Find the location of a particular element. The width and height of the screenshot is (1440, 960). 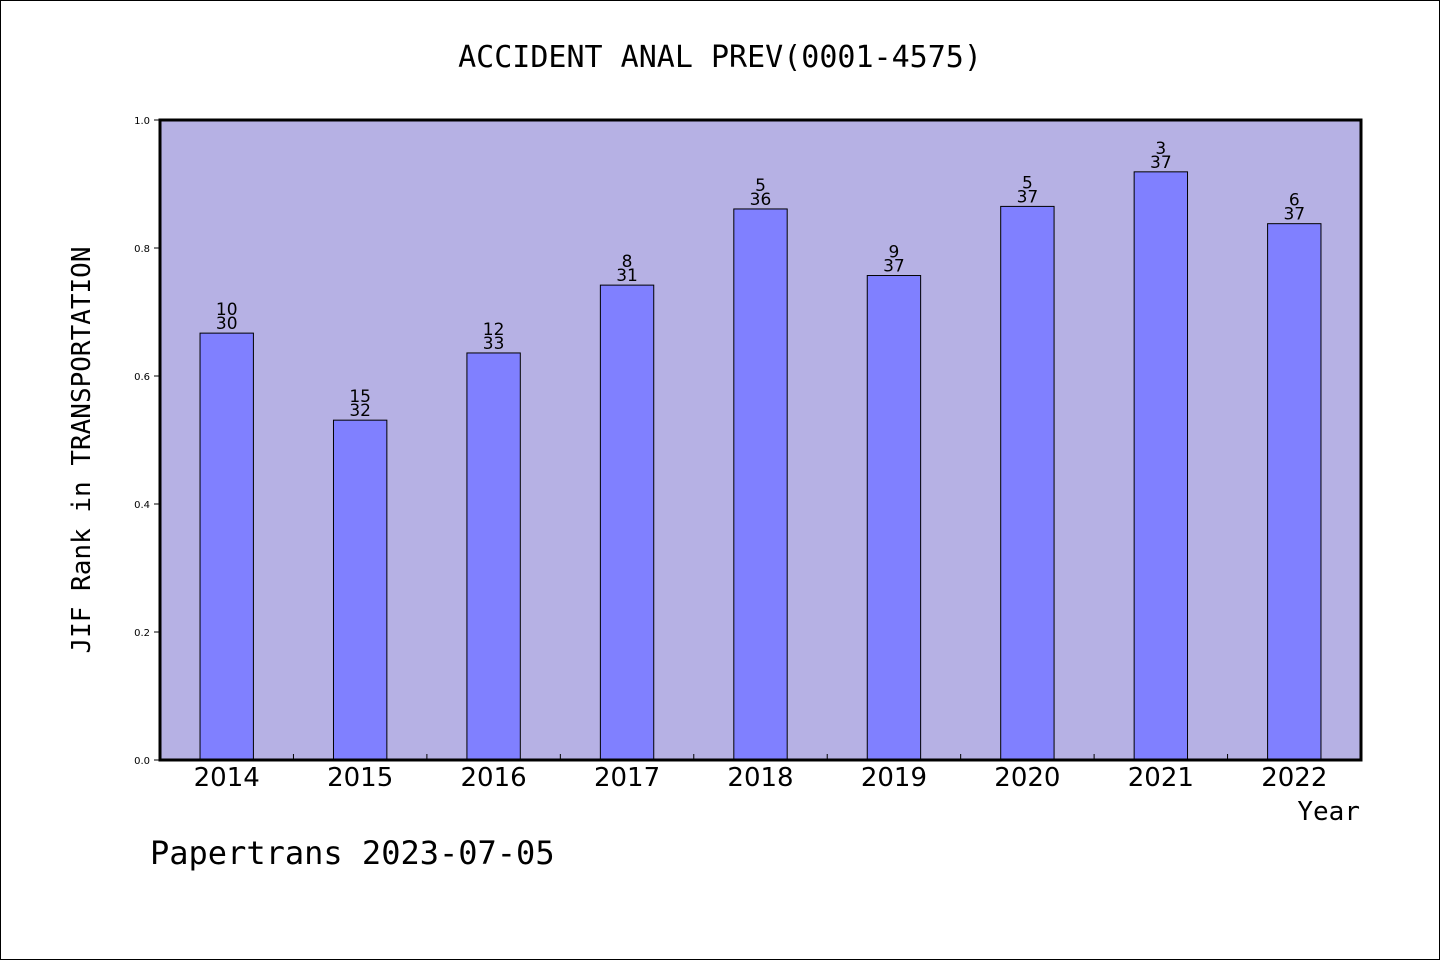

bar-total-label: 31 is located at coordinates (627, 276).